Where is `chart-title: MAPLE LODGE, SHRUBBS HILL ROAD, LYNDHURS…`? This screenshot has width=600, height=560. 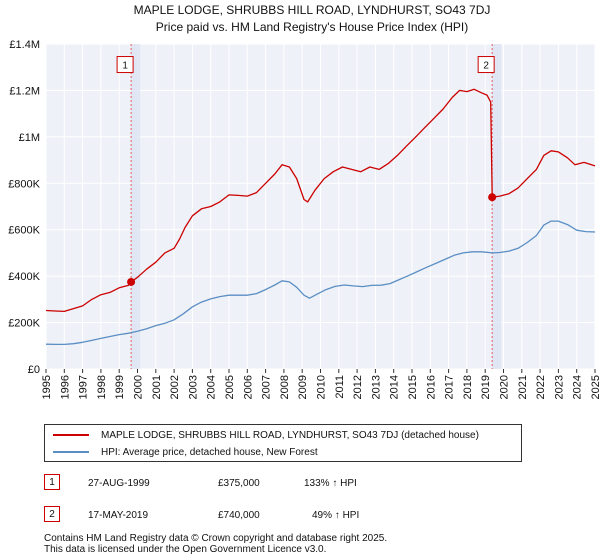 chart-title: MAPLE LODGE, SHRUBBS HILL ROAD, LYNDHURS… is located at coordinates (312, 10).